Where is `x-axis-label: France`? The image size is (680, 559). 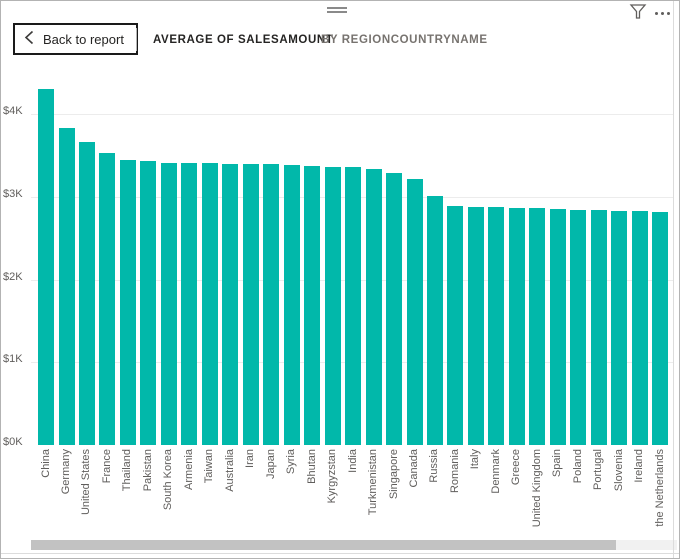
x-axis-label: France is located at coordinates (106, 466).